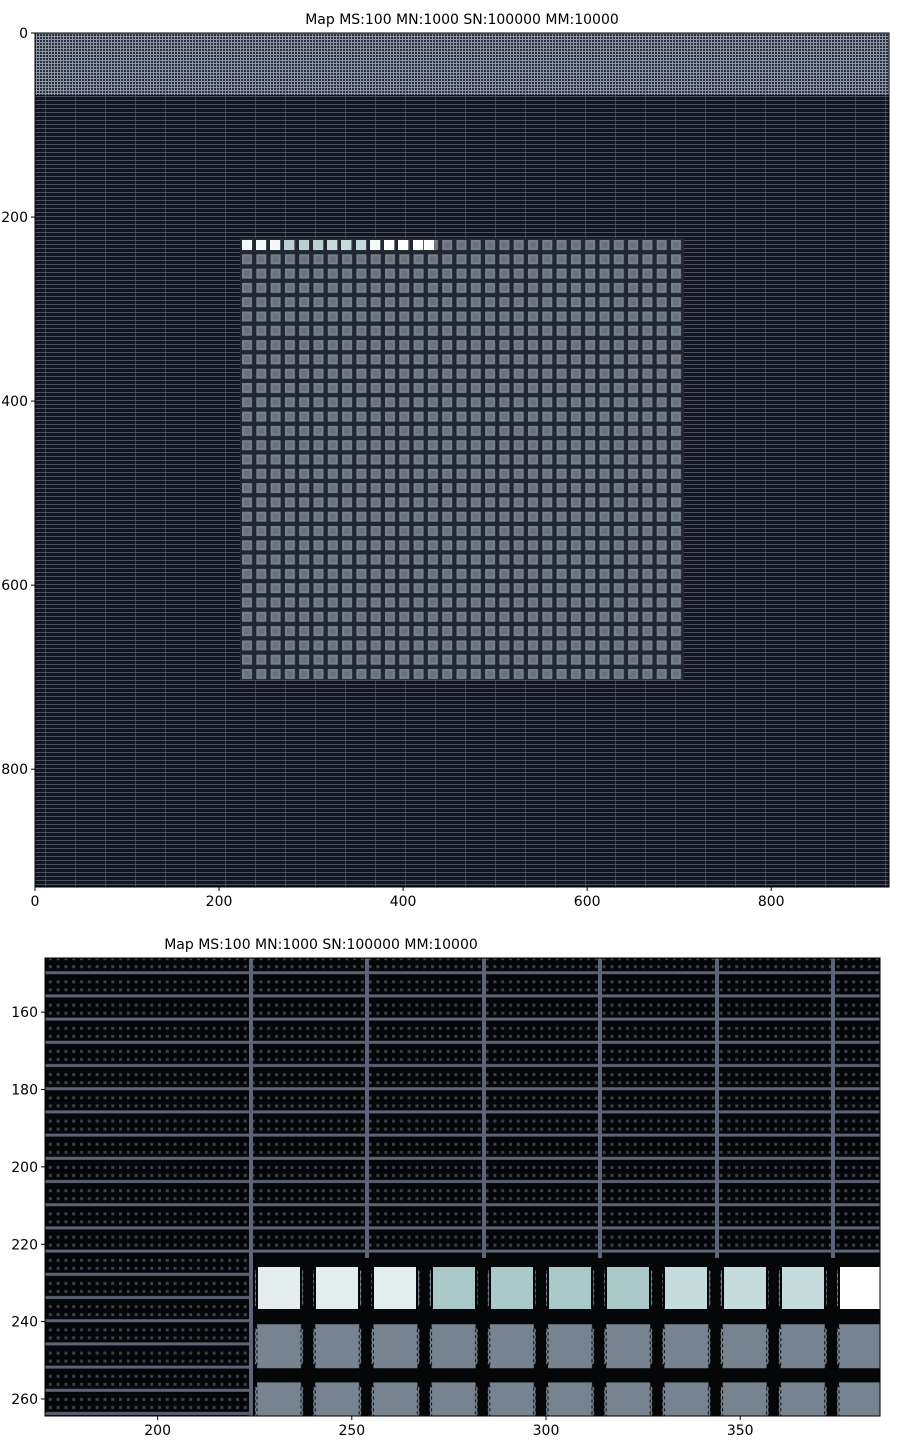 This screenshot has width=924, height=1456. I want to click on y-tick-label: 800, so click(14, 770).